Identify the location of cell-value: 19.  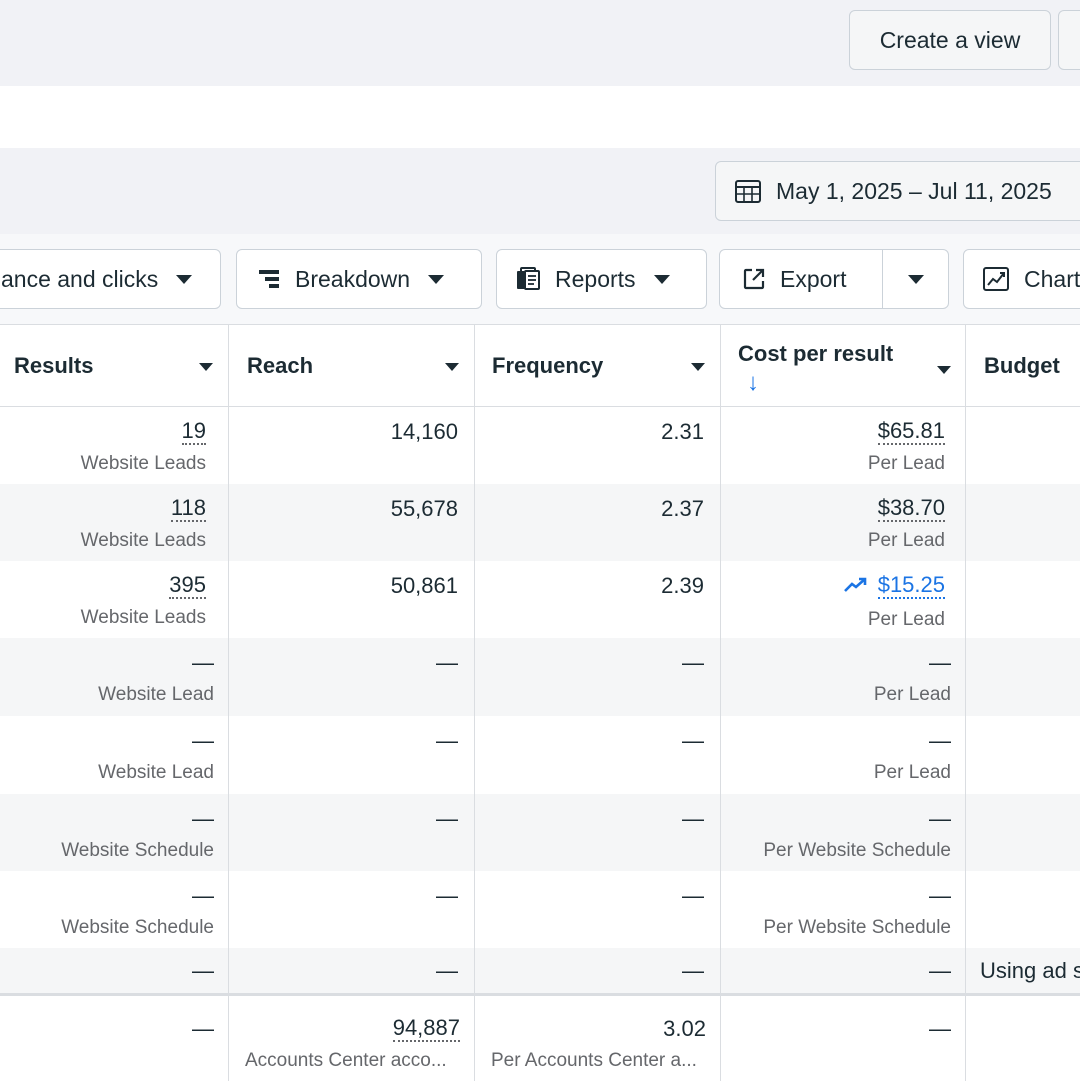
(193, 431).